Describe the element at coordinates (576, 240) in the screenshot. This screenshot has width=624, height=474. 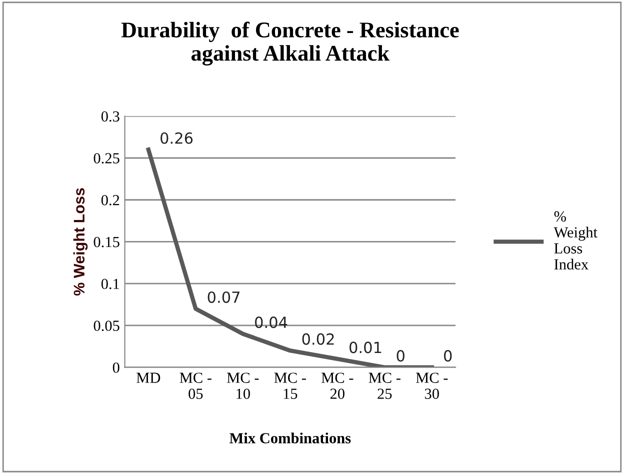
I see `legend-label: % Weight Loss Index` at that location.